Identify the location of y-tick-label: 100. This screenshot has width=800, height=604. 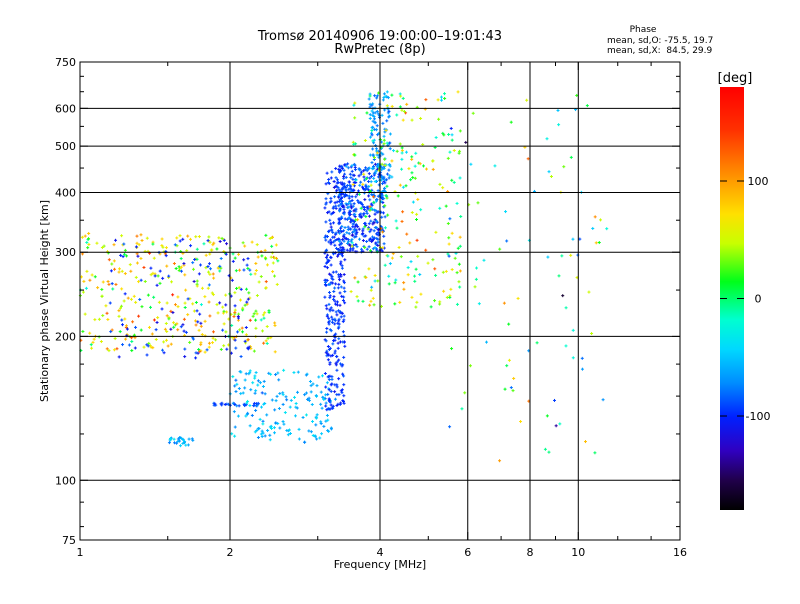
(65, 480).